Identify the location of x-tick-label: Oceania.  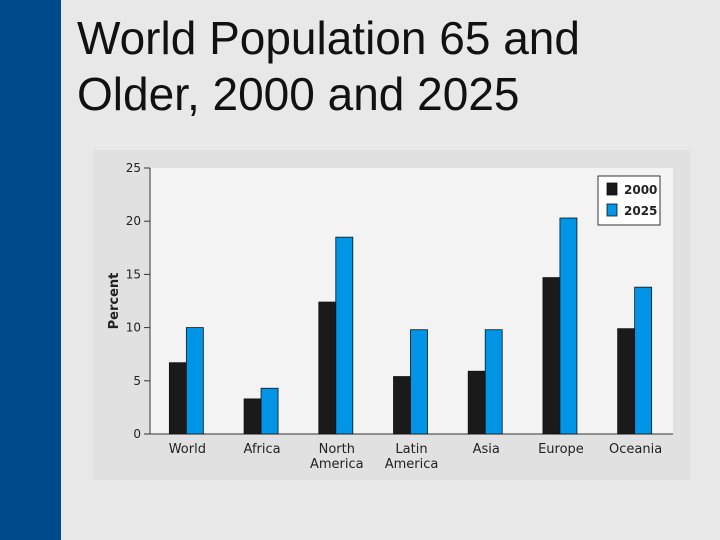
(635, 449).